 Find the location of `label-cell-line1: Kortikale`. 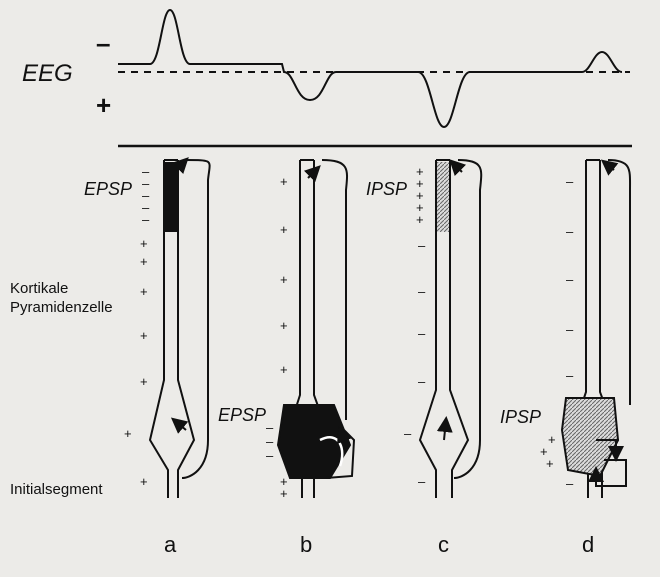

label-cell-line1: Kortikale is located at coordinates (39, 288).